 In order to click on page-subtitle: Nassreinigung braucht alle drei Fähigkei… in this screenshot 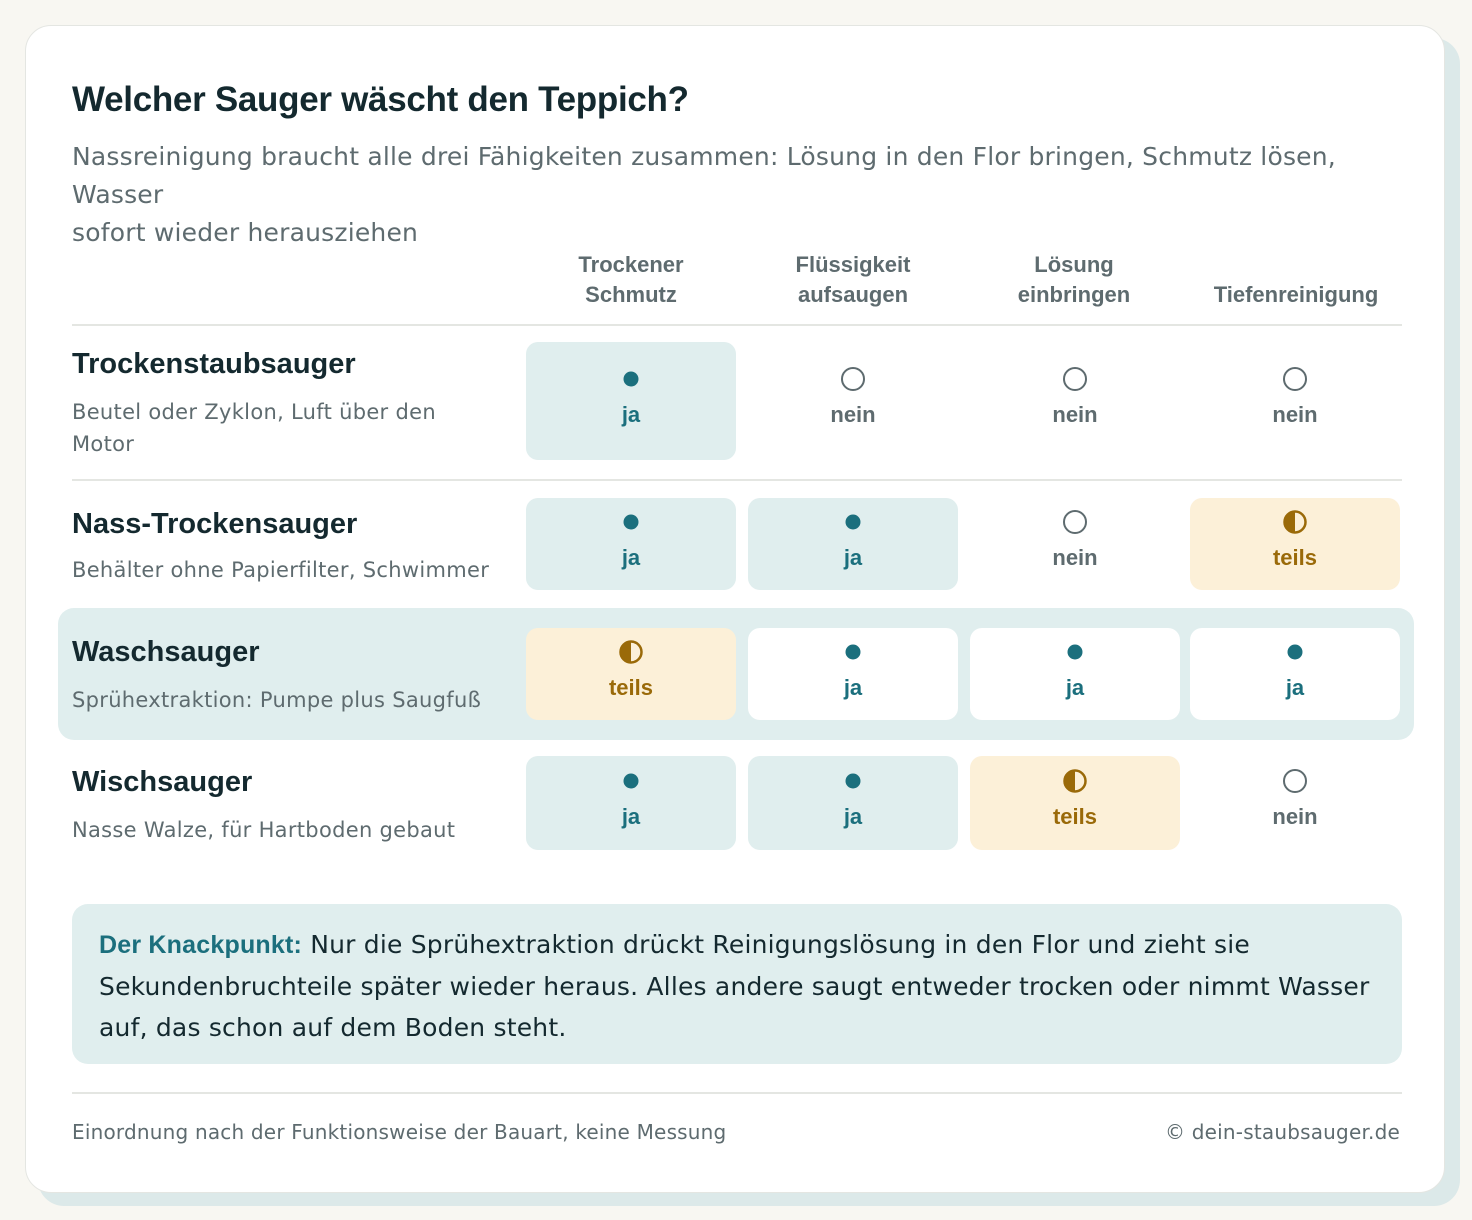, I will do `click(732, 195)`.